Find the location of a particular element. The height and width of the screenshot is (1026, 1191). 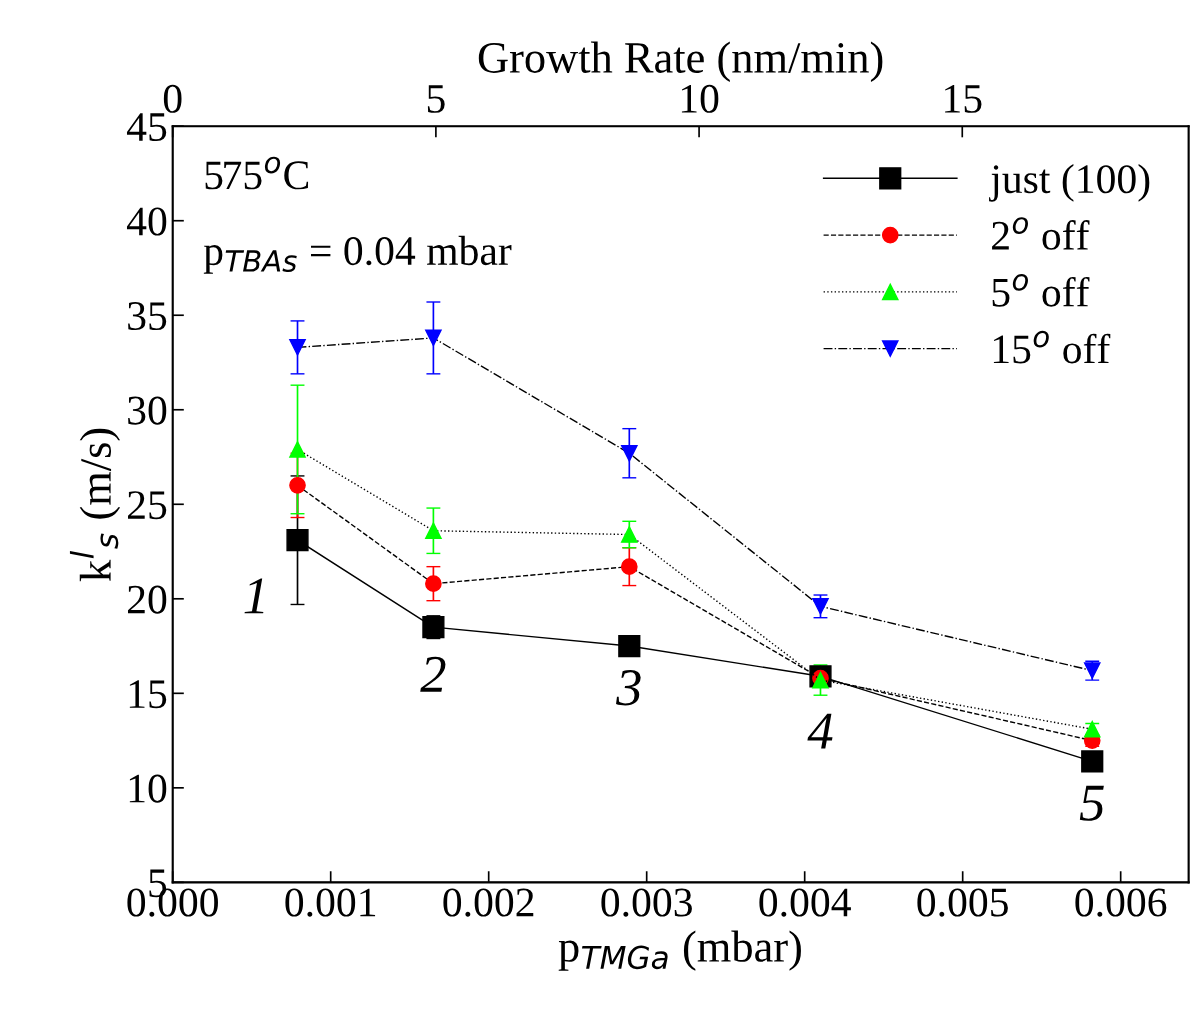

annotation: 3 is located at coordinates (628, 688).